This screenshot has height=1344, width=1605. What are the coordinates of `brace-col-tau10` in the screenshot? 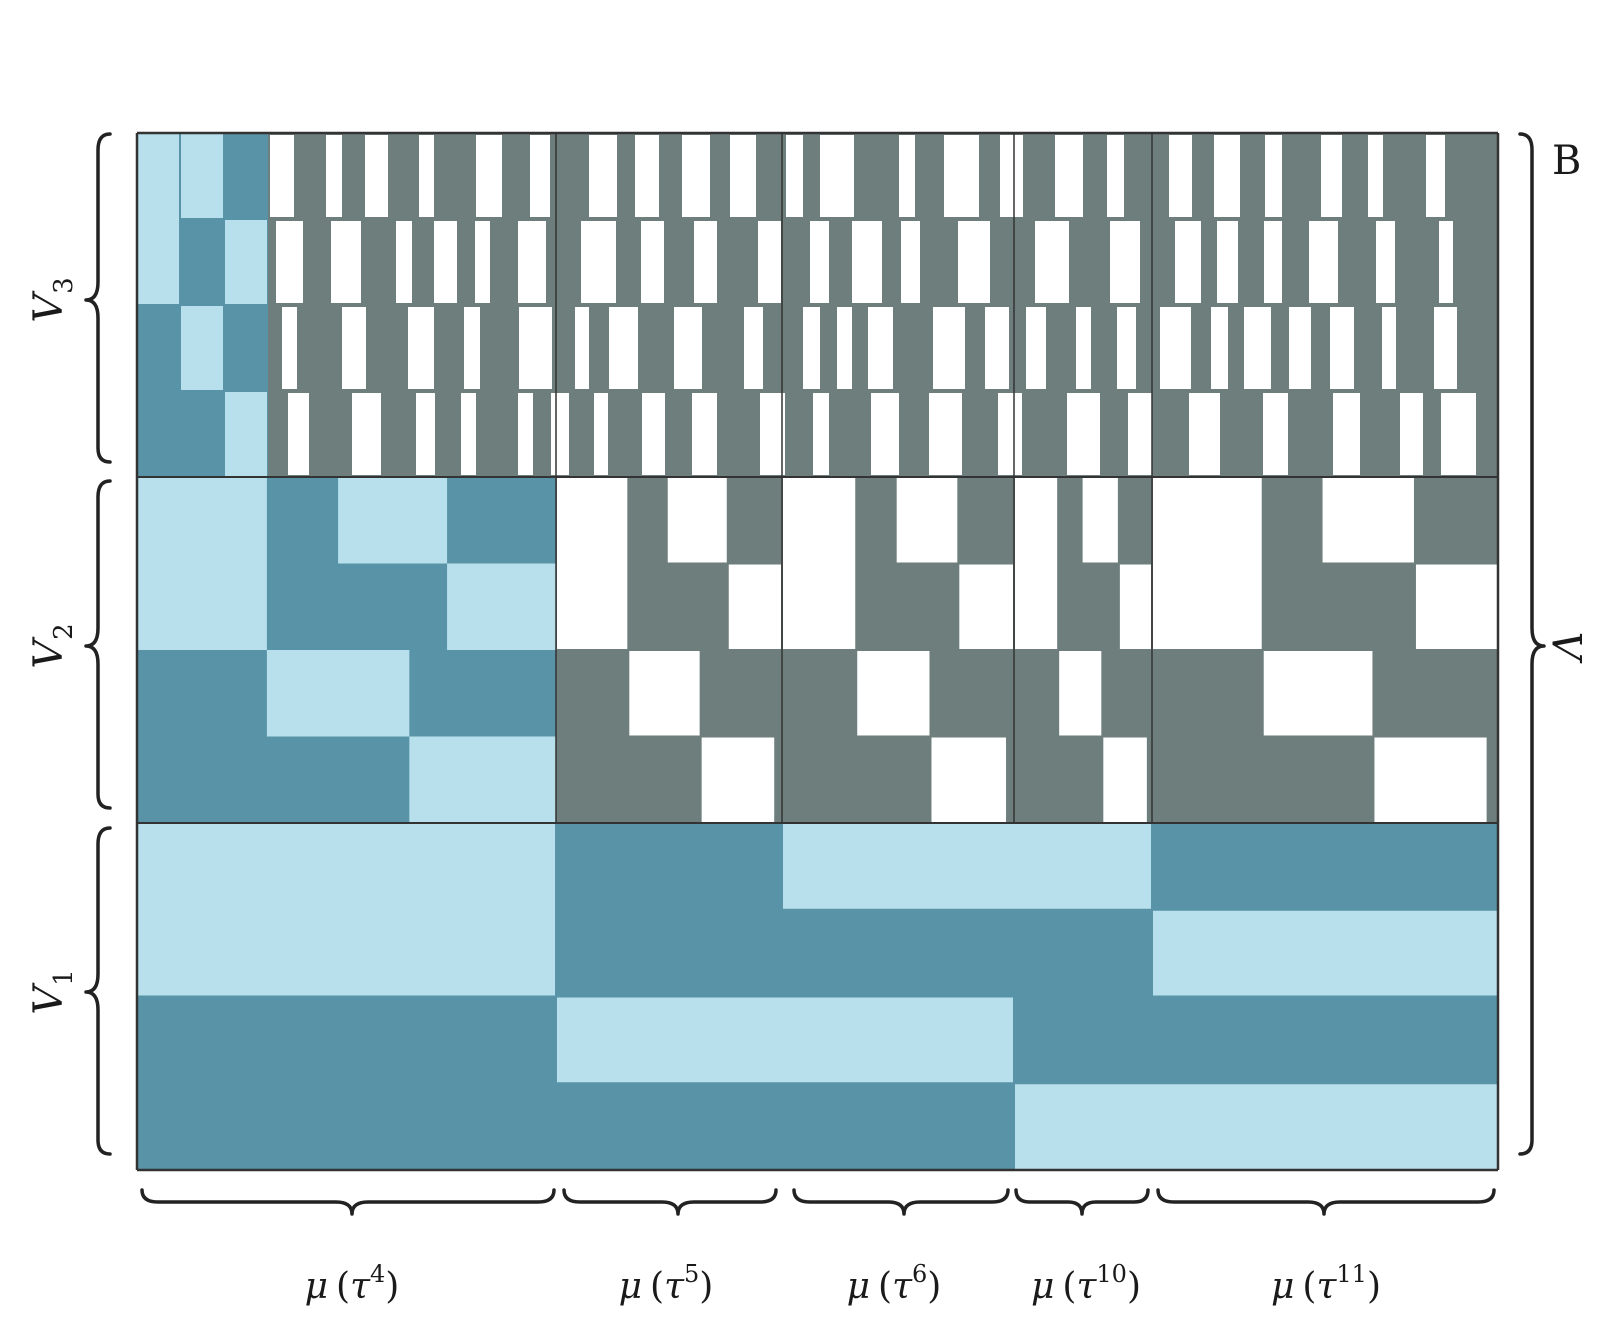 It's located at (1082, 1202).